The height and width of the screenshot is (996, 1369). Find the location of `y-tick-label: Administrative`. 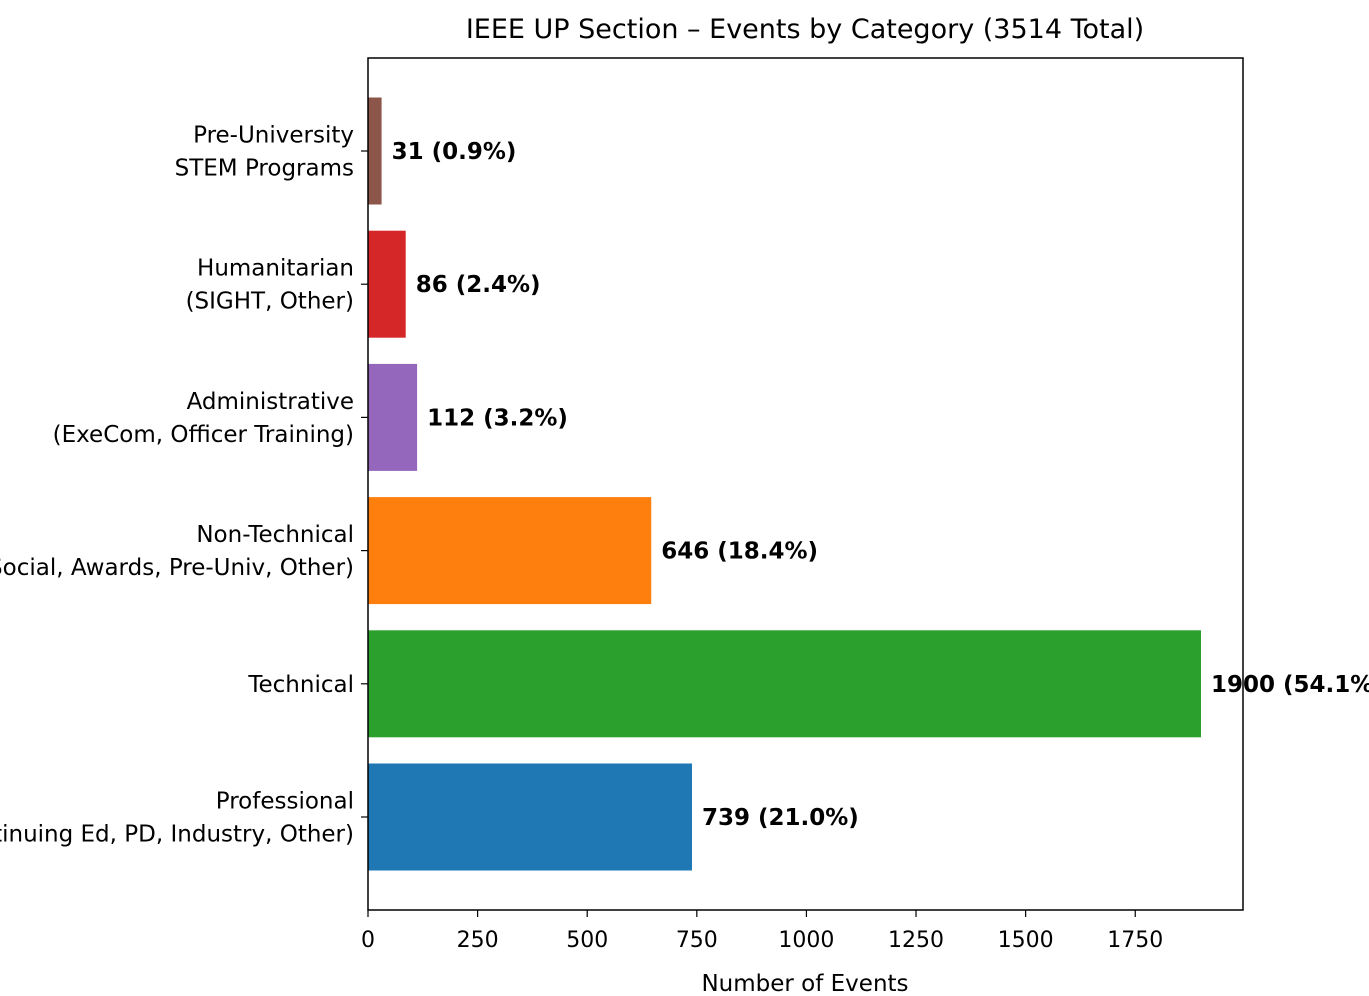

y-tick-label: Administrative is located at coordinates (270, 402).